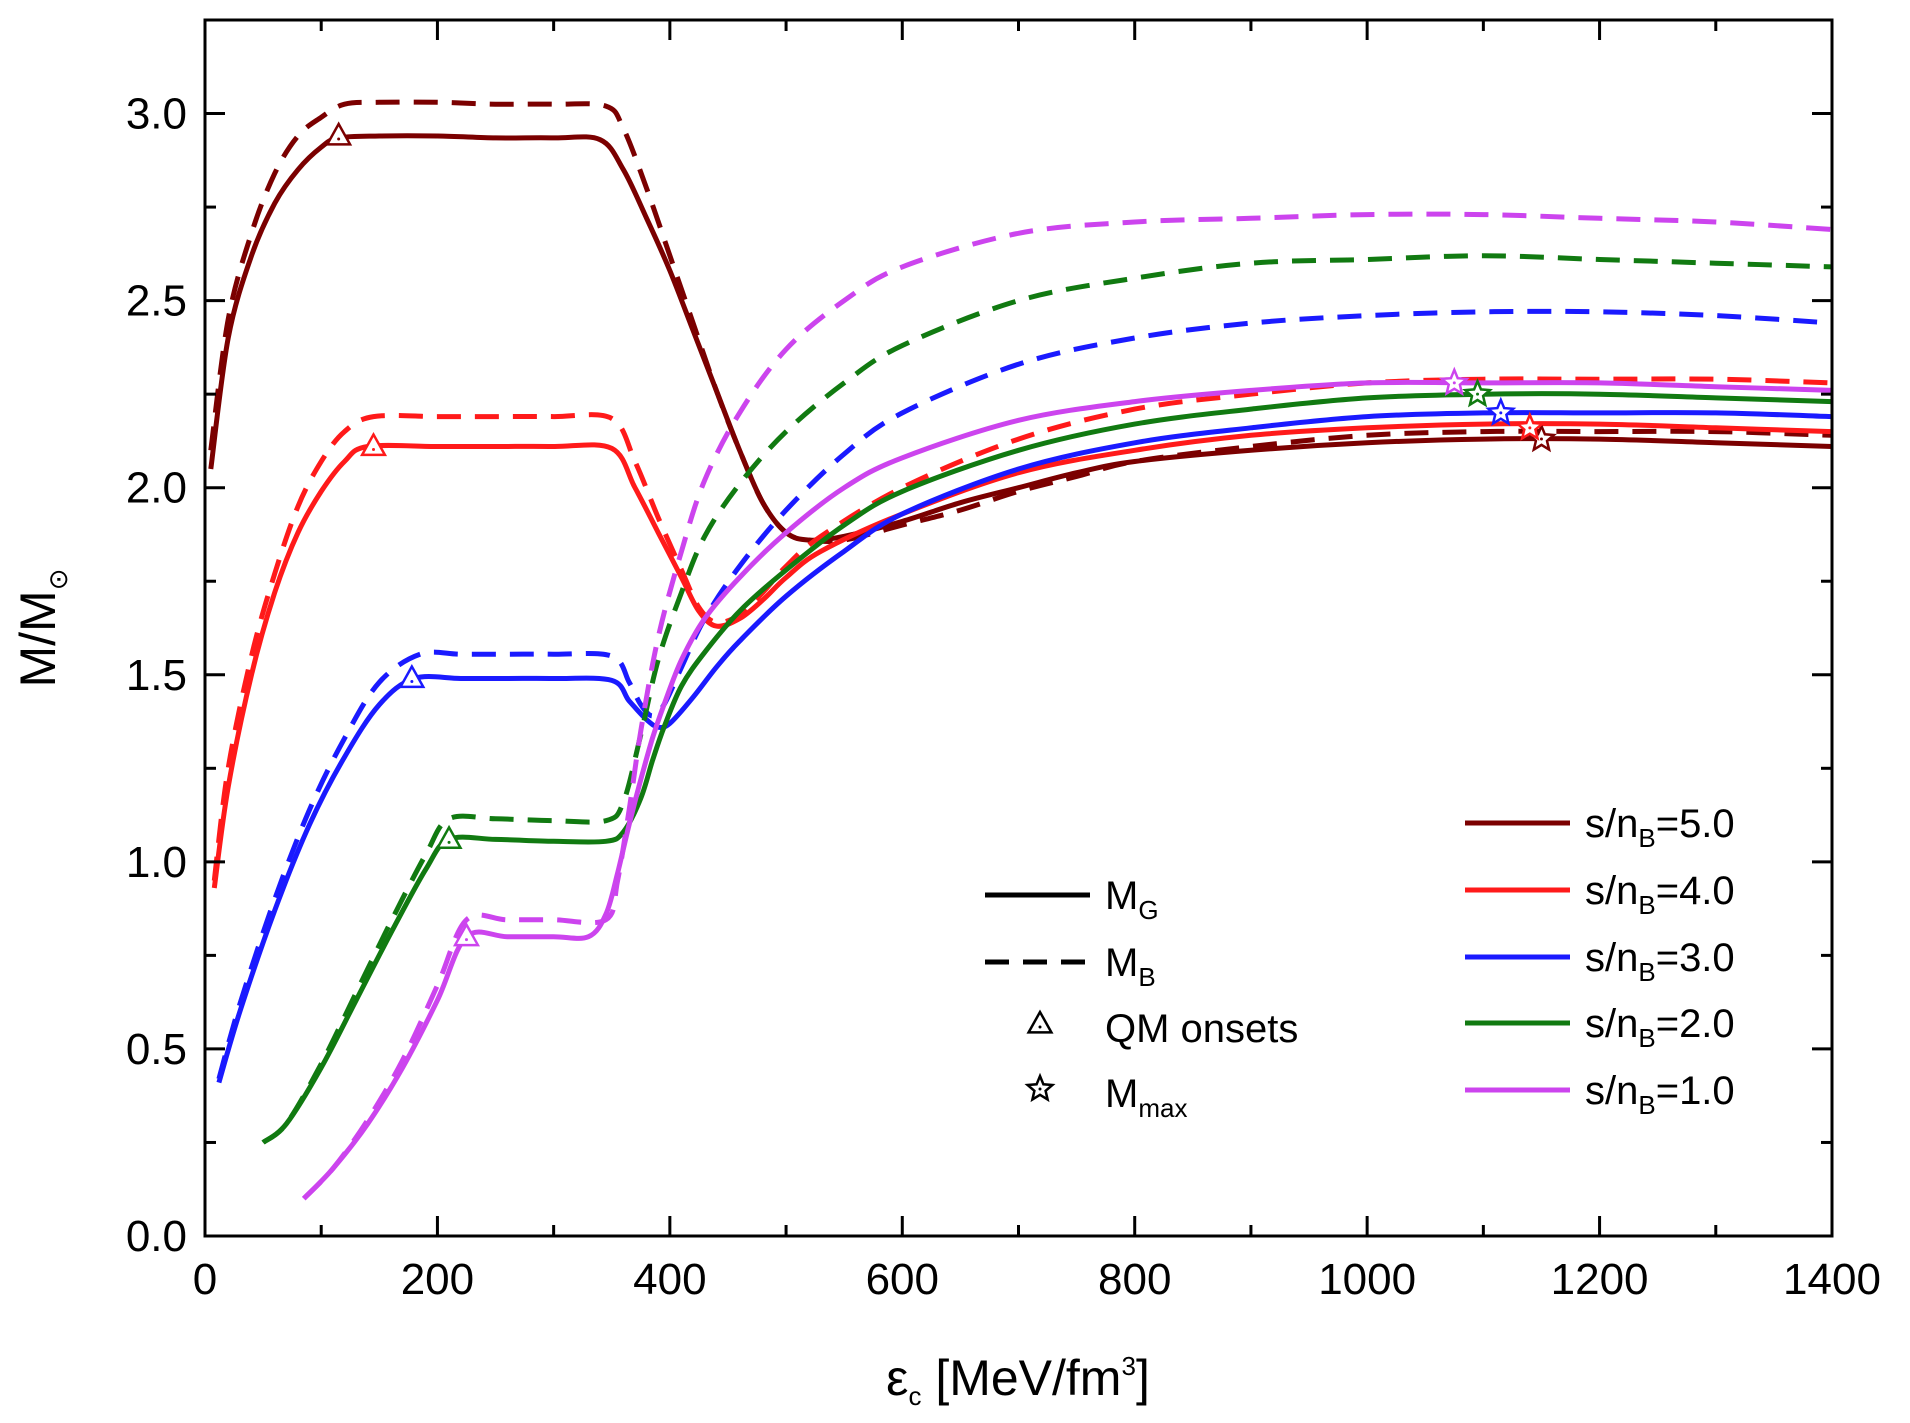 Image resolution: width=1910 pixels, height=1423 pixels. I want to click on y-tick-label: 1.0, so click(156, 862).